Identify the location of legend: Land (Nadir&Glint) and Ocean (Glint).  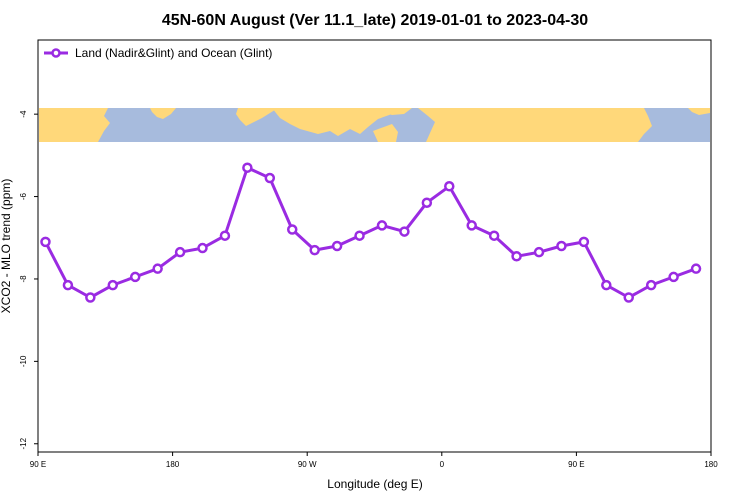
(158, 53).